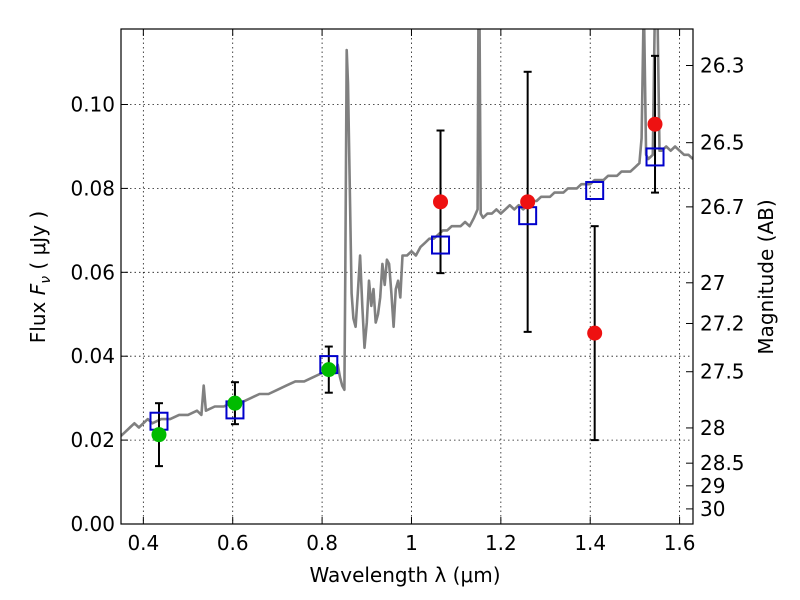 This screenshot has height=600, width=800. What do you see at coordinates (722, 143) in the screenshot?
I see `mag-tick-label: 26.5` at bounding box center [722, 143].